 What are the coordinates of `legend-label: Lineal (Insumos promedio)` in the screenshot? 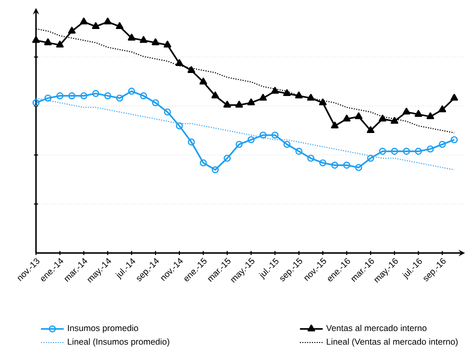 It's located at (119, 342).